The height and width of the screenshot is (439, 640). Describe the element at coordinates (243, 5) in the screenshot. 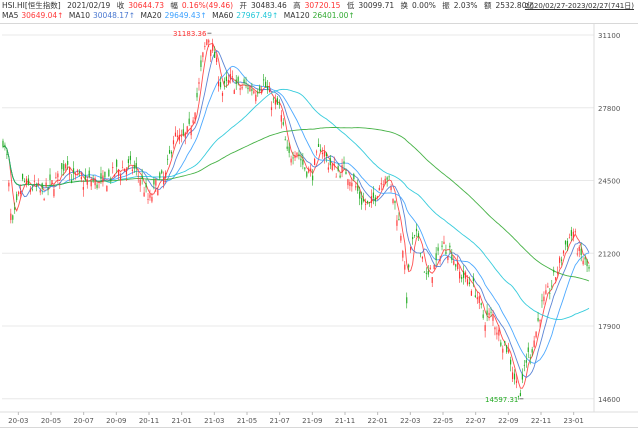

I see `open-label: 开` at that location.